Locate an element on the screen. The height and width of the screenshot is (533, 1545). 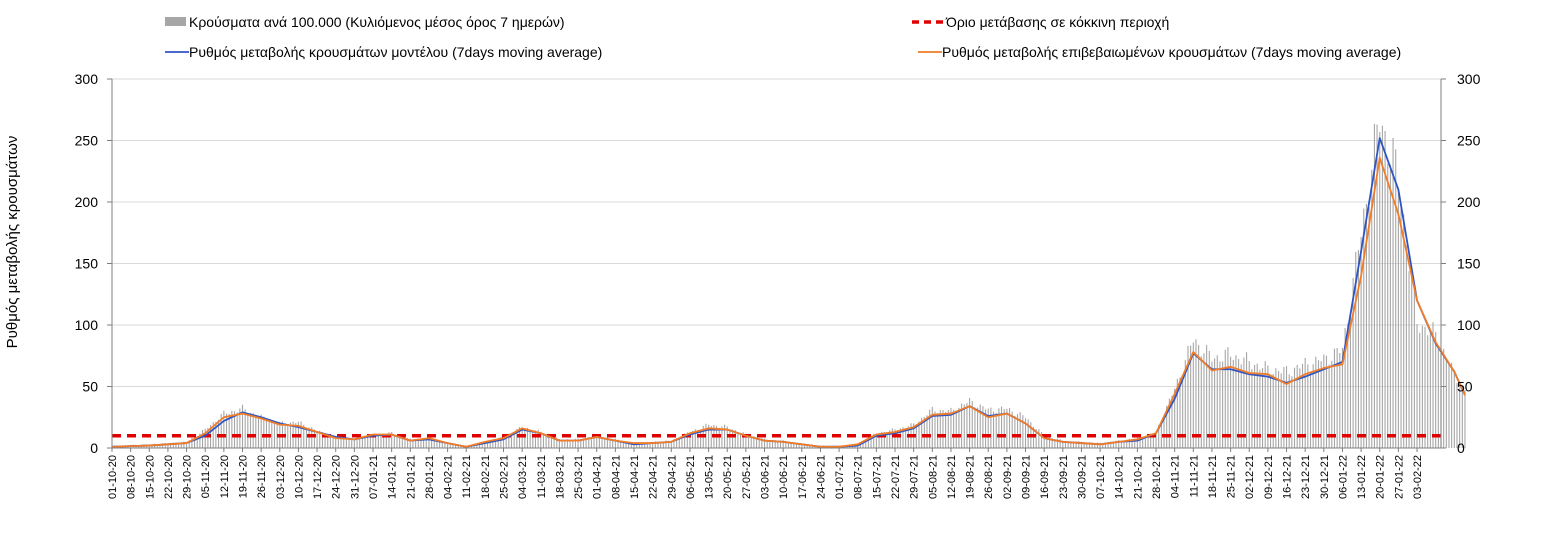
x-tick-label: 06-05-21 is located at coordinates (691, 477).